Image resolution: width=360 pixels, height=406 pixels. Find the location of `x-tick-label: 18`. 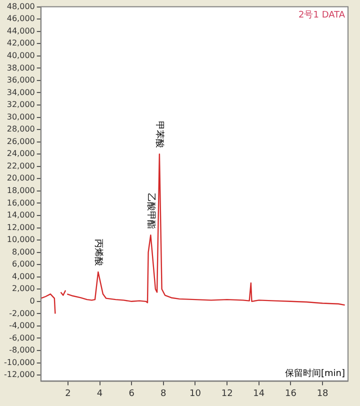

x-tick-label: 18 is located at coordinates (322, 393).